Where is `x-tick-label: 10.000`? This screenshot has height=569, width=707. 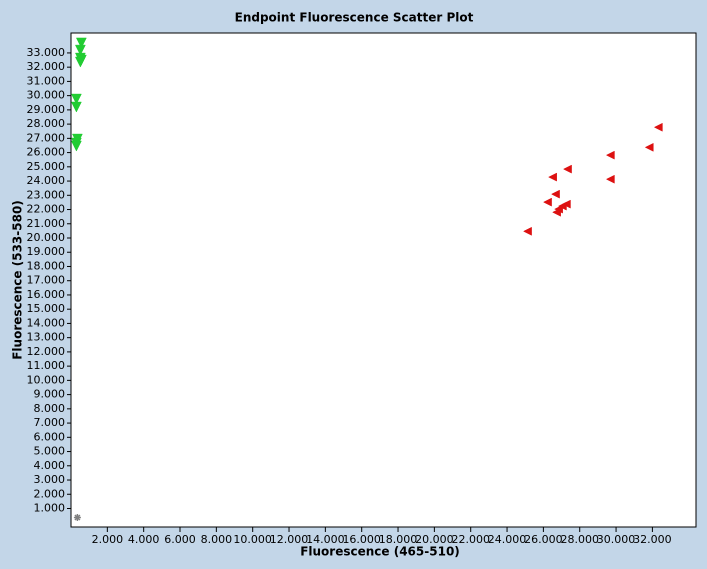 x-tick-label: 10.000 is located at coordinates (252, 539).